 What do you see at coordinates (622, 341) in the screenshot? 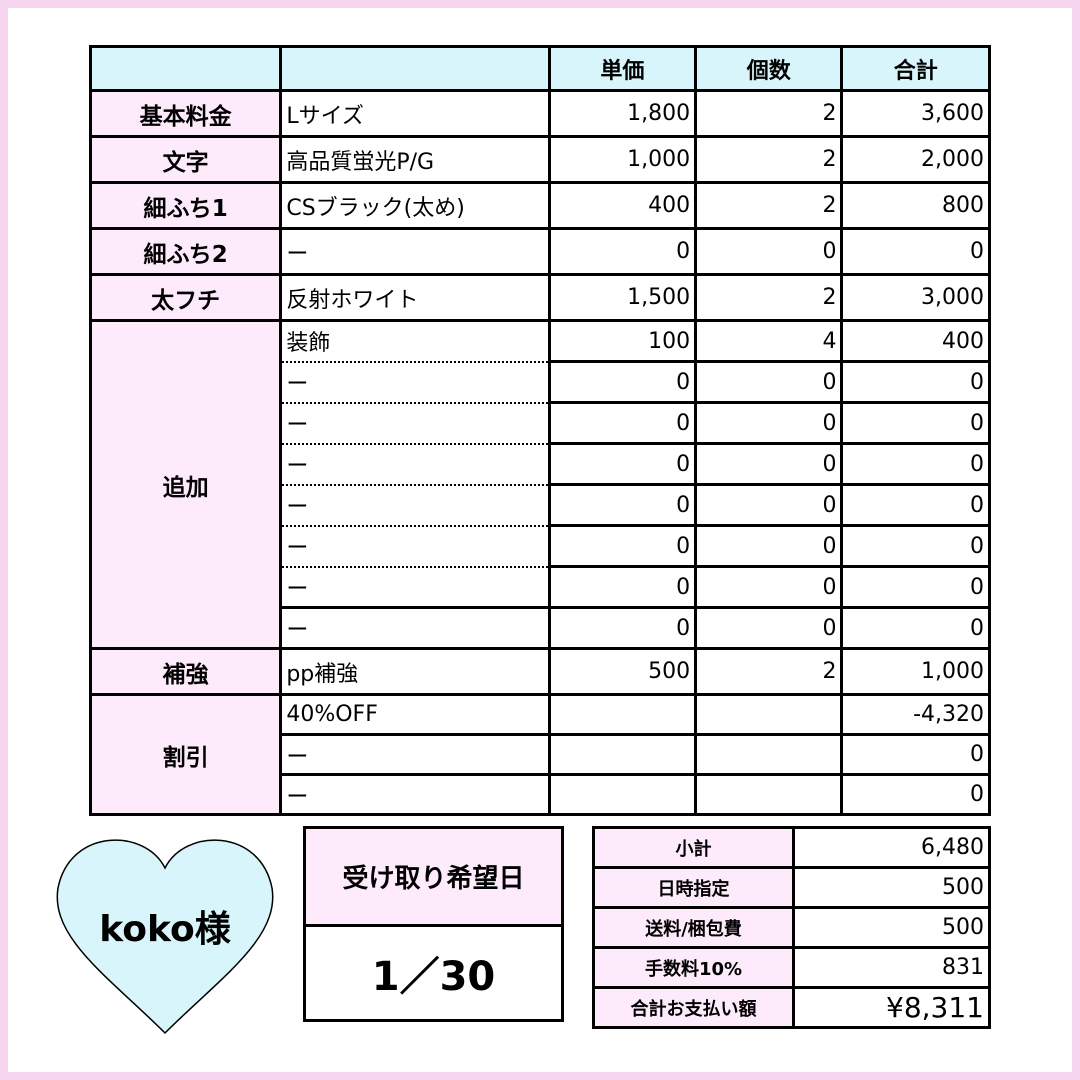
I see `unit-price: 100` at bounding box center [622, 341].